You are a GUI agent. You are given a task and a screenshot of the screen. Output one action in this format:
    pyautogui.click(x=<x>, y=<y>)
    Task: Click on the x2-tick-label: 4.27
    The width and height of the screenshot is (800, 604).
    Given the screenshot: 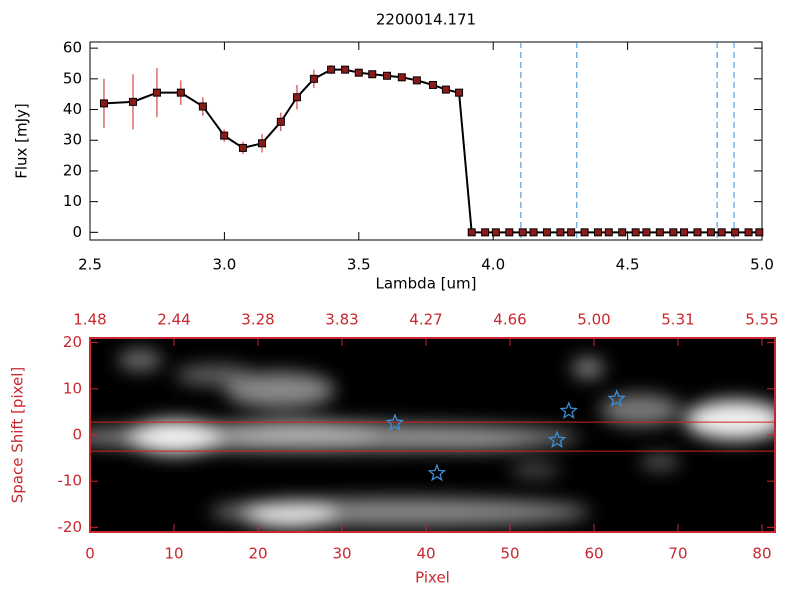 What is the action you would take?
    pyautogui.click(x=425, y=320)
    